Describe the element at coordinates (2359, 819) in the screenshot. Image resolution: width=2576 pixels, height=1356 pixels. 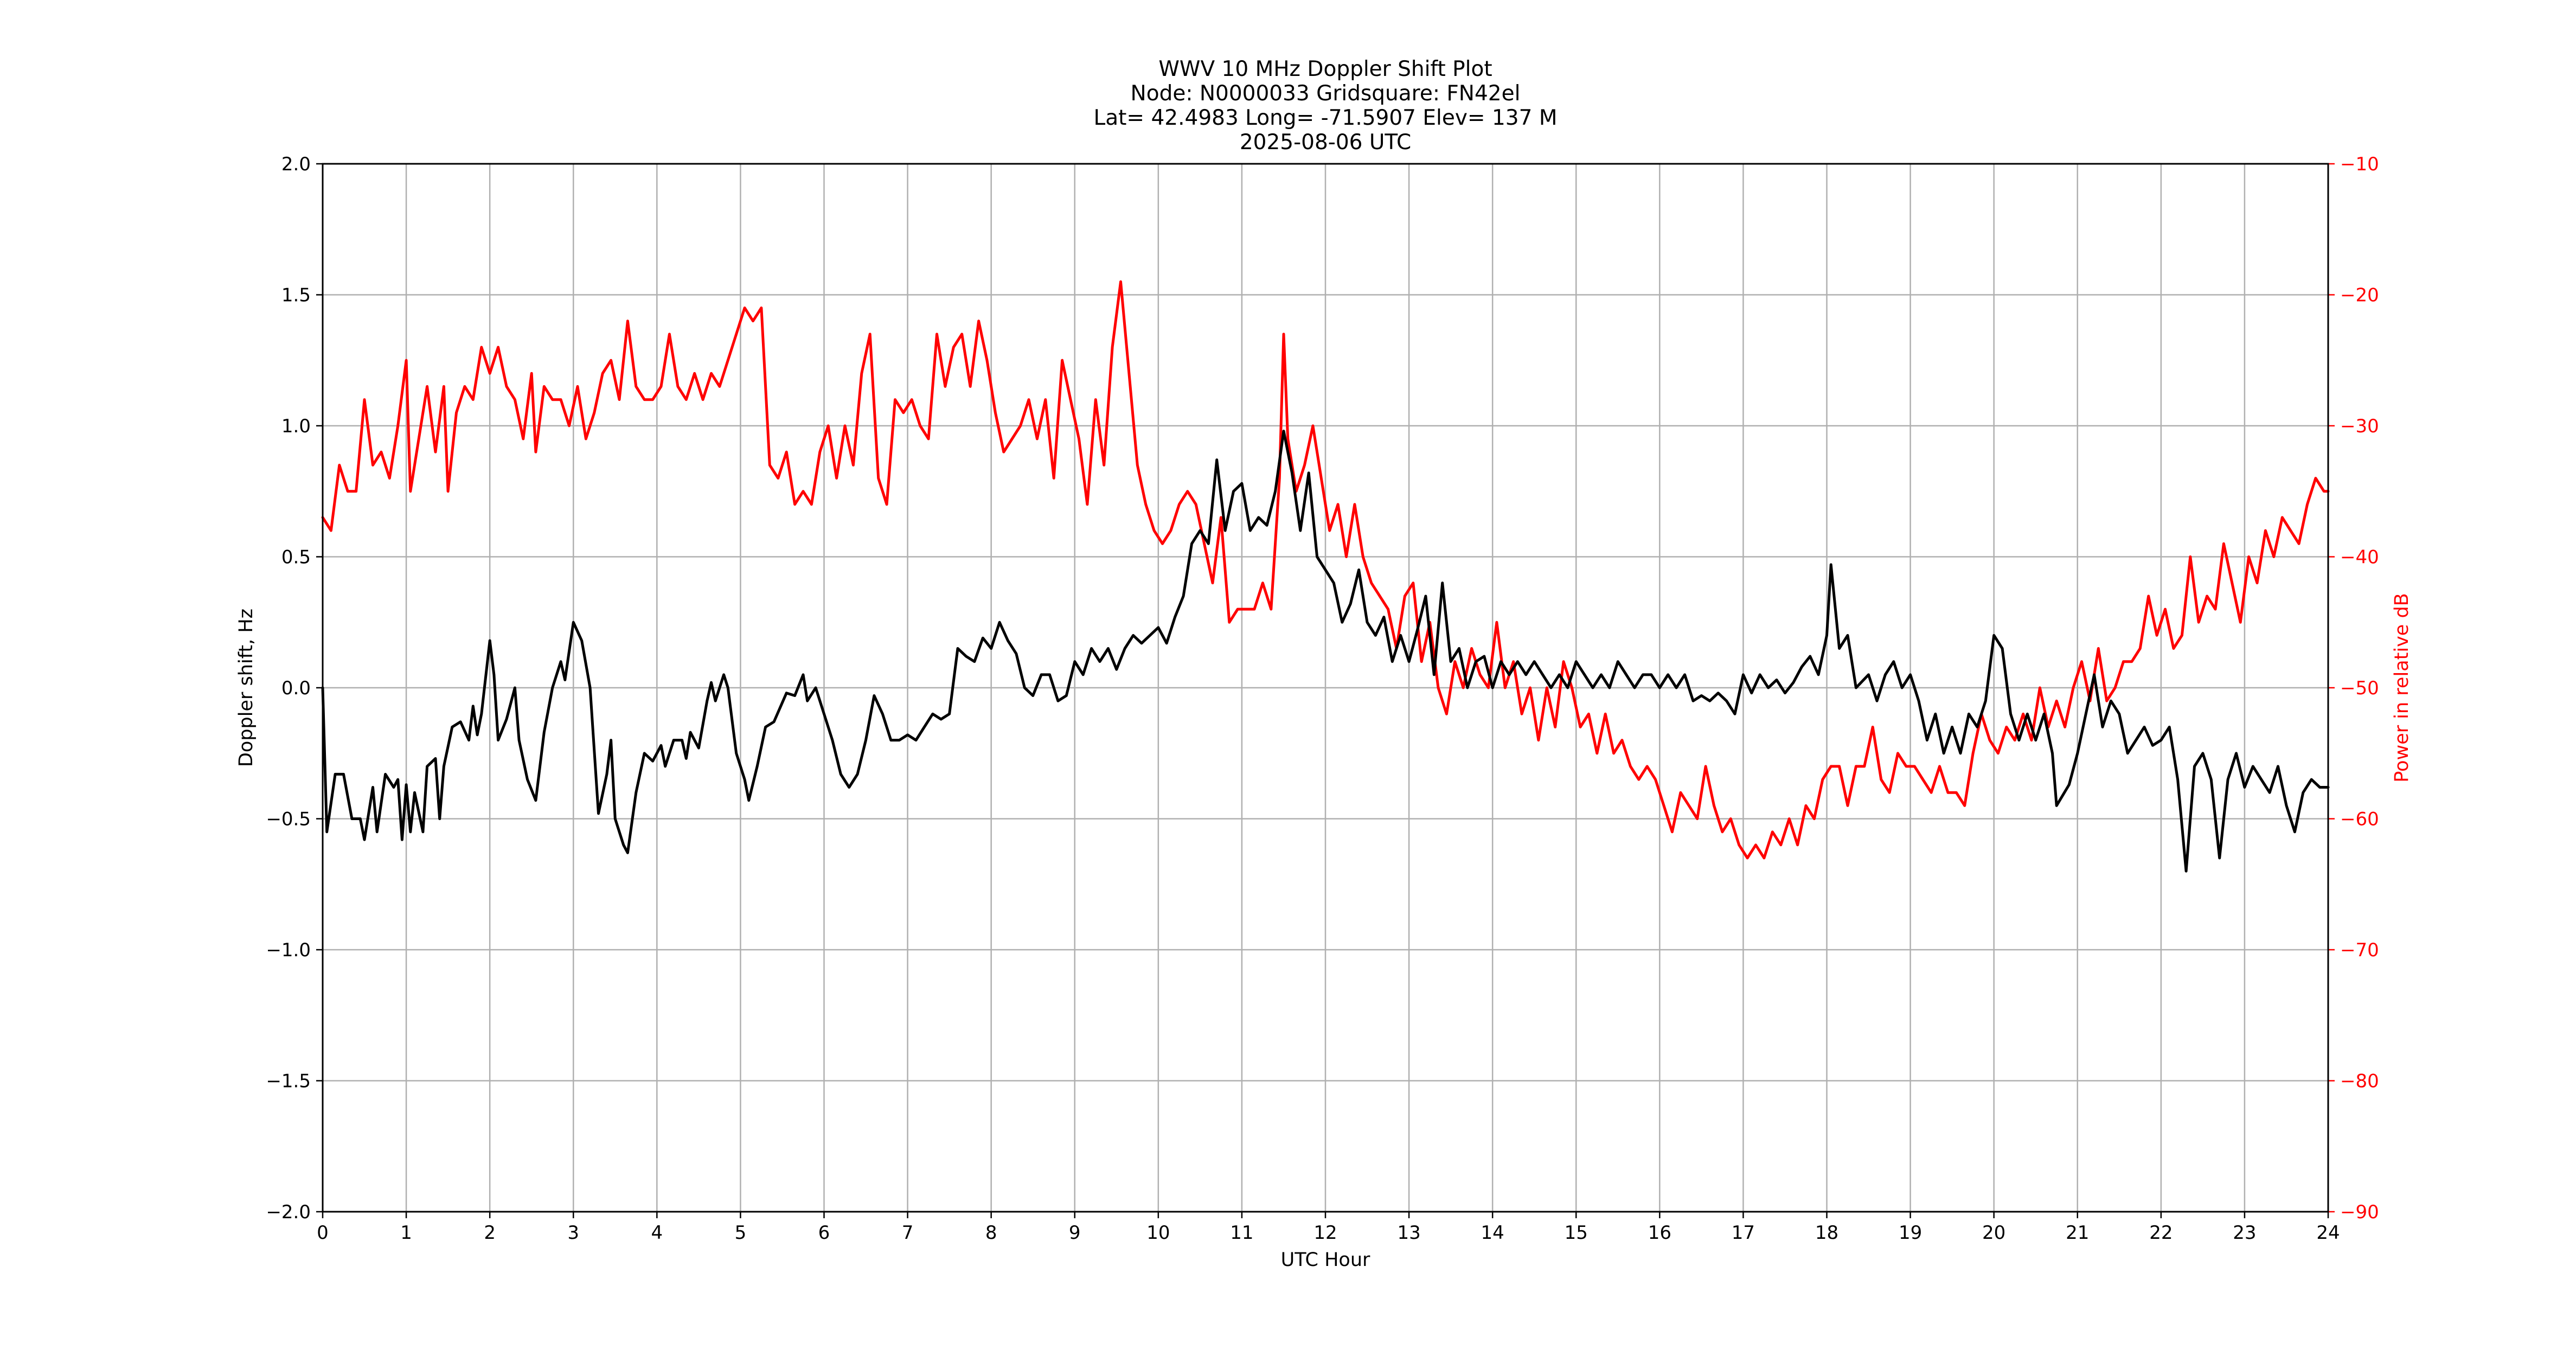
I see `y2-tick-label: −60` at that location.